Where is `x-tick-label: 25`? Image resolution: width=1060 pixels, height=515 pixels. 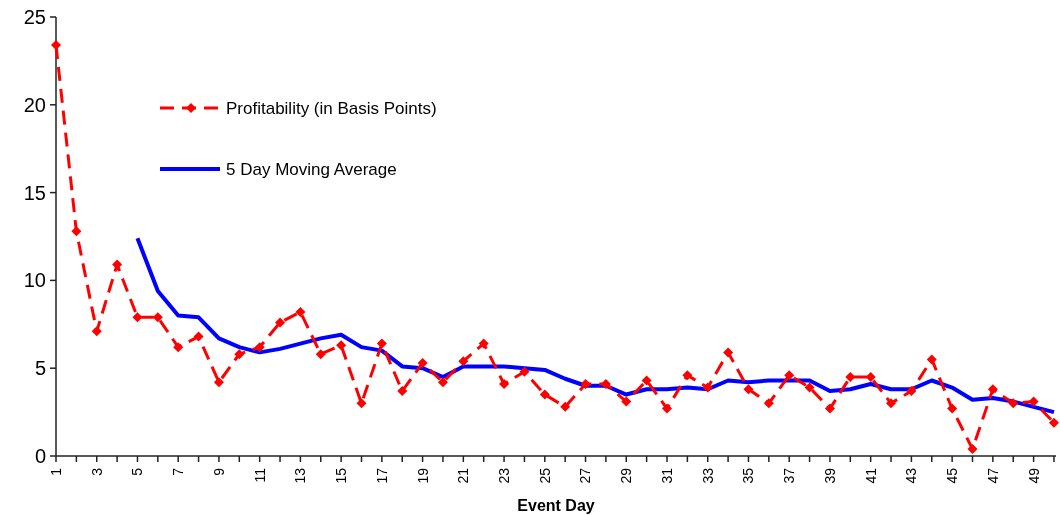 x-tick-label: 25 is located at coordinates (544, 475).